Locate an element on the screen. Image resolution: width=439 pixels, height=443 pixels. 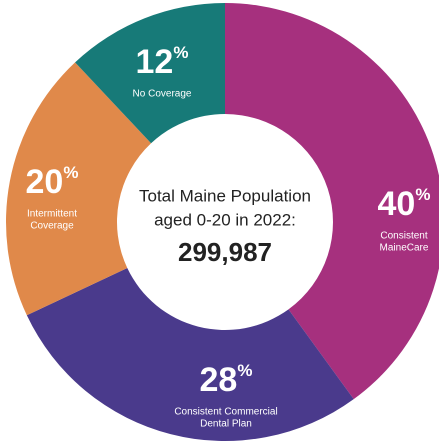
value-label: 12% is located at coordinates (162, 62).